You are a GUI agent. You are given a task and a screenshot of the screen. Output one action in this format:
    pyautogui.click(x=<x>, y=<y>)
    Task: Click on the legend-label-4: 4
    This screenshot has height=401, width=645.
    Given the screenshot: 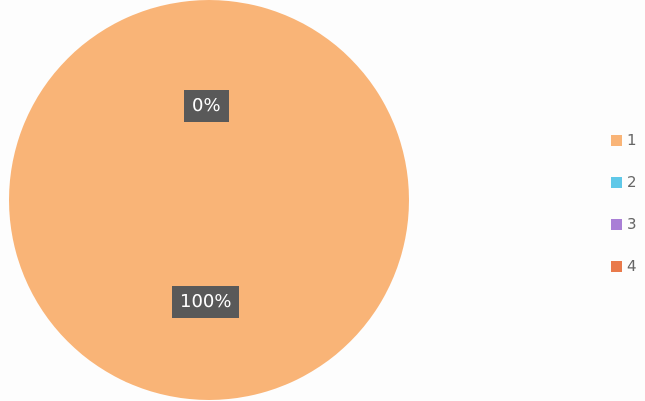 What is the action you would take?
    pyautogui.click(x=632, y=266)
    